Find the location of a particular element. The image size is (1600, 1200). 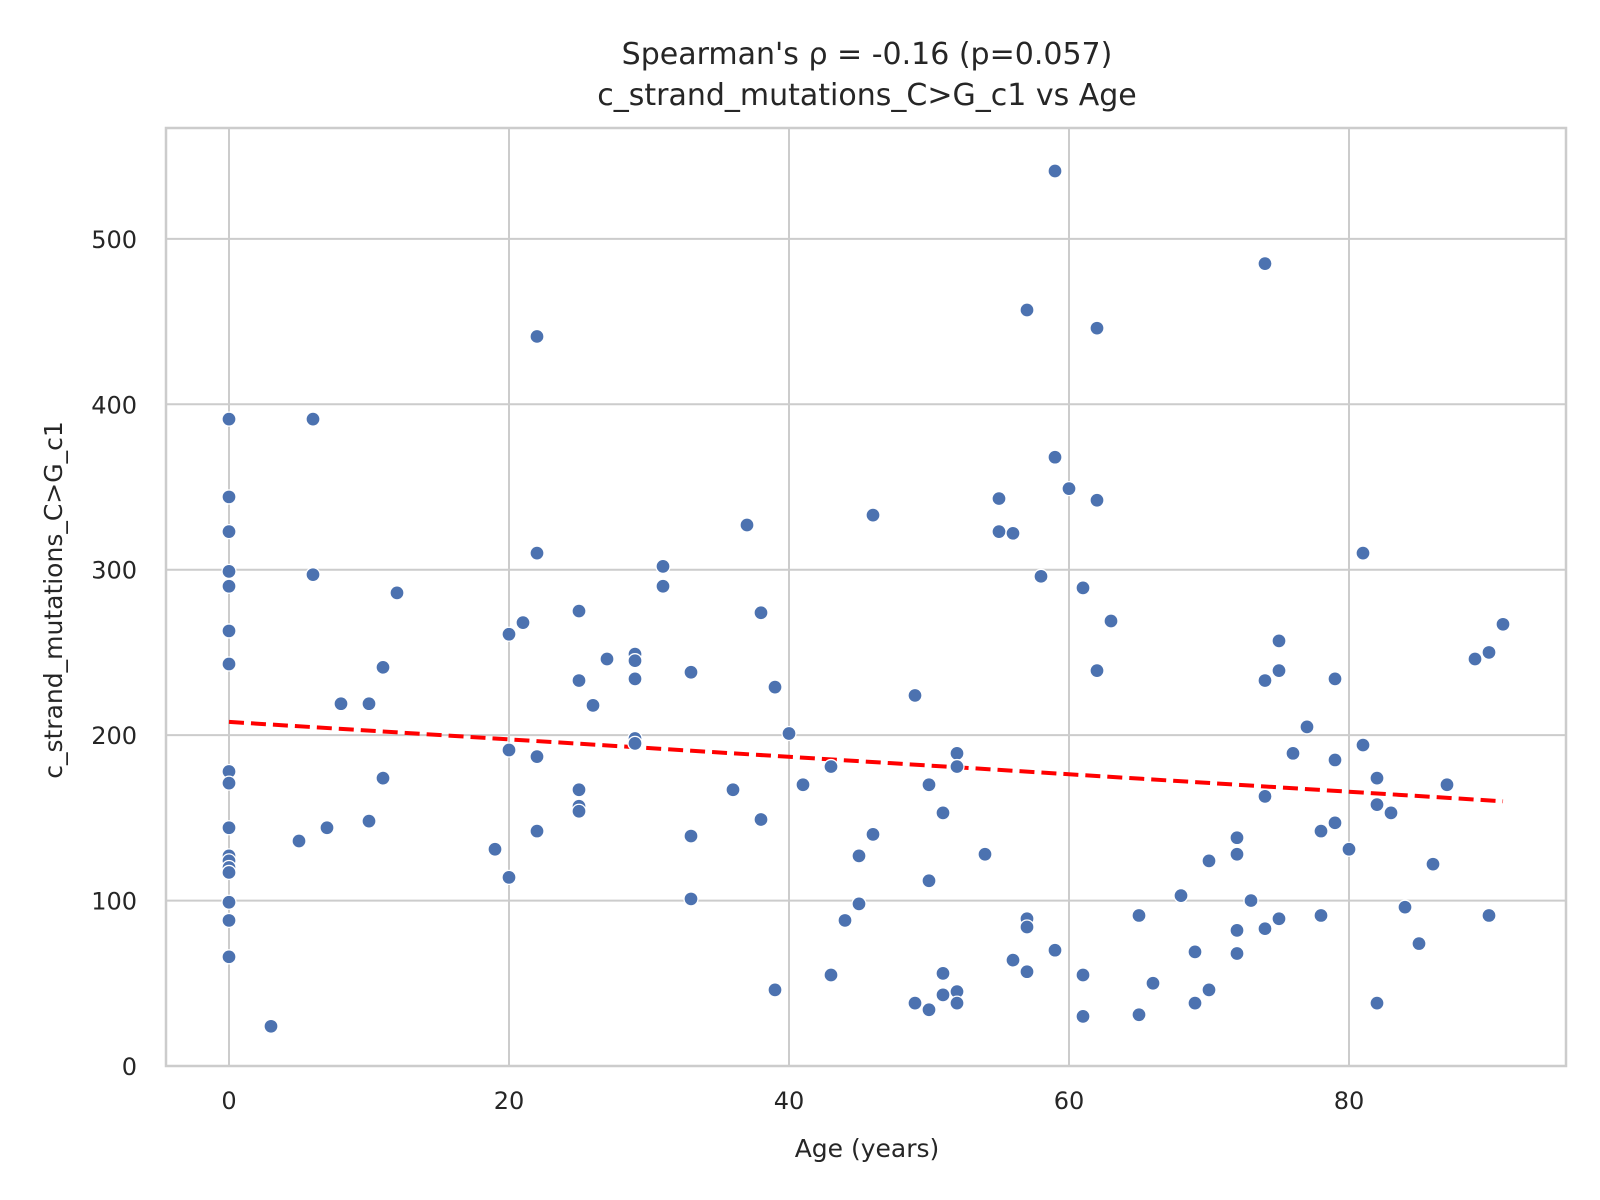

y-tick-label: 200 is located at coordinates (114, 736).